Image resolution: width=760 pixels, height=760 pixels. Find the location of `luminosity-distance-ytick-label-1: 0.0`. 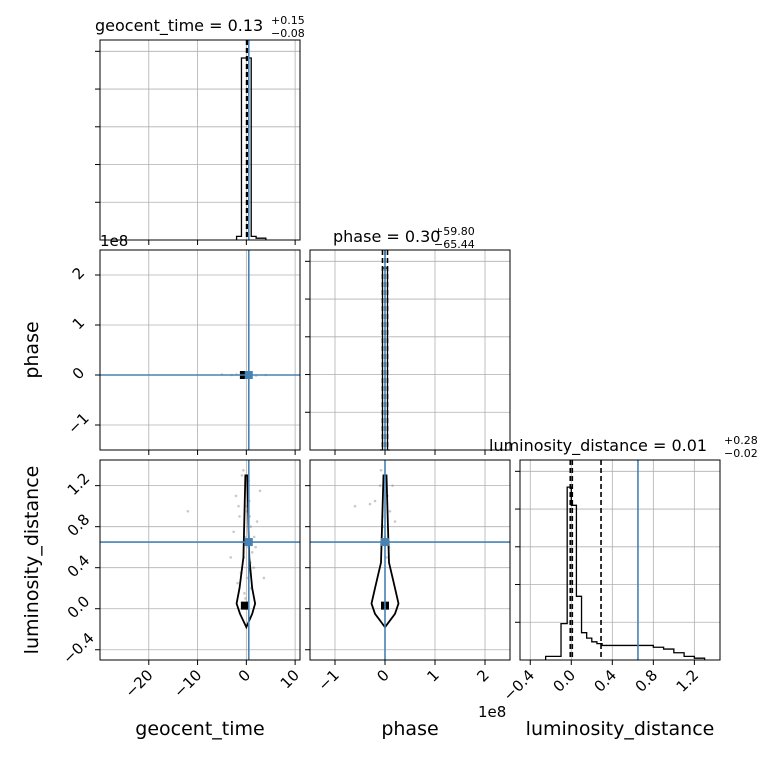

luminosity-distance-ytick-label-1: 0.0 is located at coordinates (79, 607).